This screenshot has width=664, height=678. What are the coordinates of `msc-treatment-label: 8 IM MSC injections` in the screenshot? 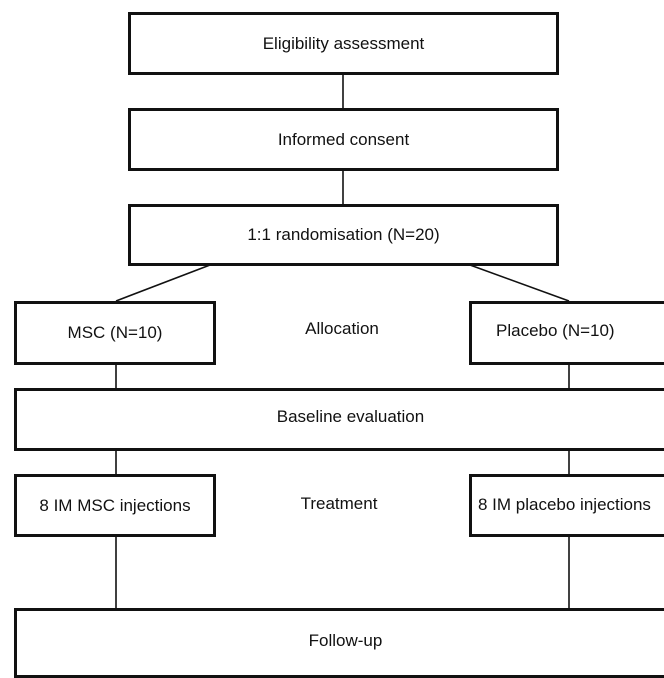 It's located at (115, 505).